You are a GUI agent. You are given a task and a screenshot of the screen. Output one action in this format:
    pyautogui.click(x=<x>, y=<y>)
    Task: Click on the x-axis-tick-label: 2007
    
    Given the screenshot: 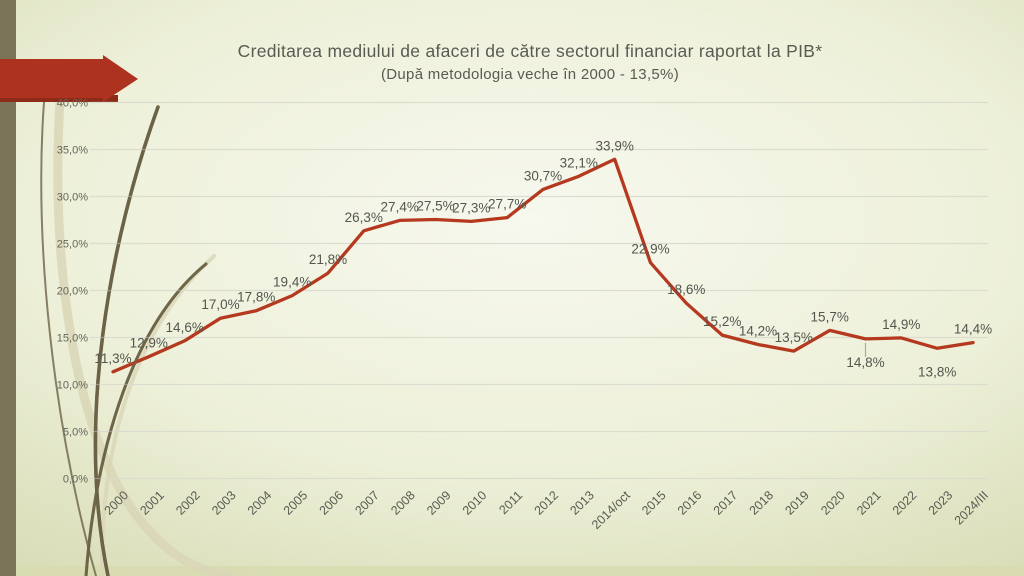 What is the action you would take?
    pyautogui.click(x=367, y=503)
    